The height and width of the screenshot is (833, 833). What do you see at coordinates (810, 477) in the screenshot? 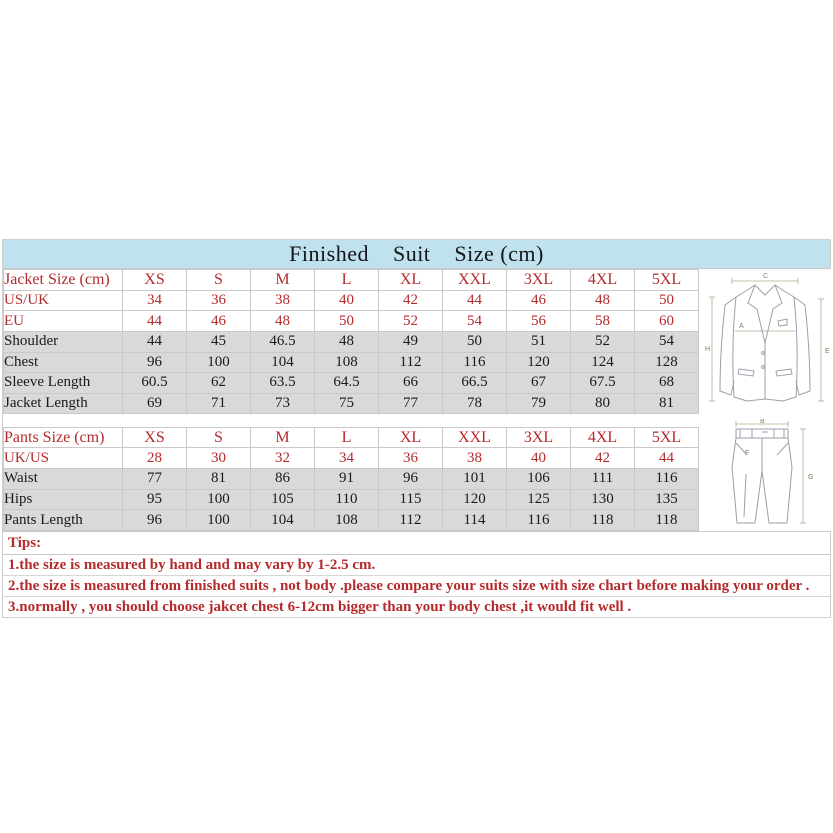
I see `pants-dim-g-label: G` at bounding box center [810, 477].